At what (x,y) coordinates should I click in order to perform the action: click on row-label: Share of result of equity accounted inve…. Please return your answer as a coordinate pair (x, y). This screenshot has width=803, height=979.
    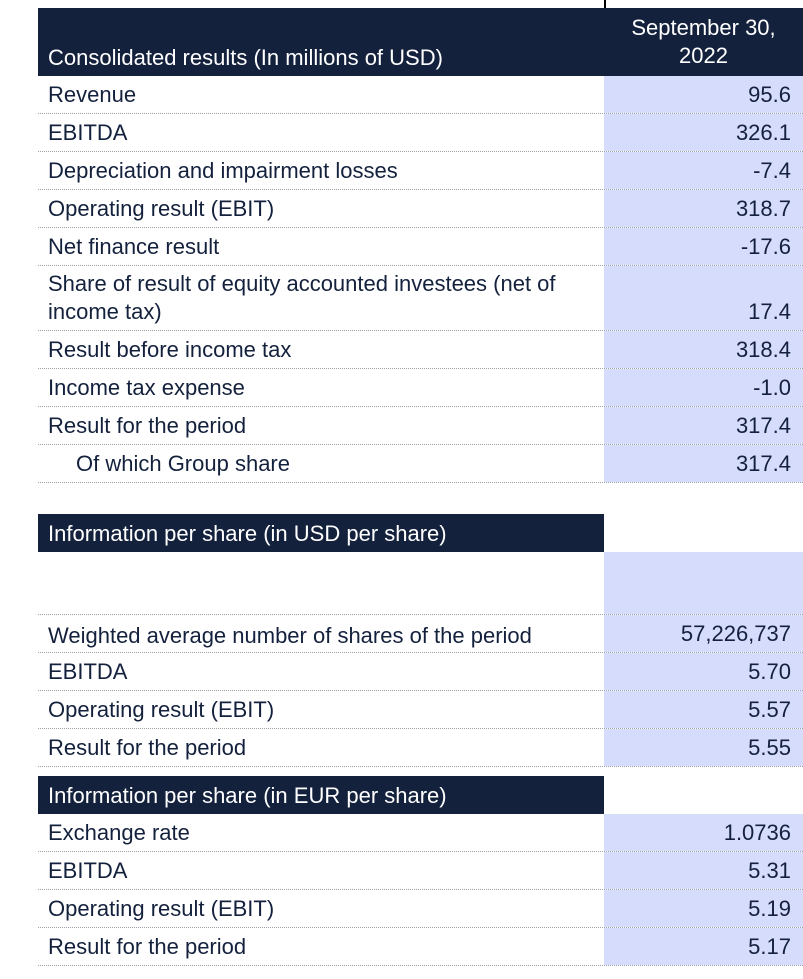
    Looking at the image, I should click on (302, 297).